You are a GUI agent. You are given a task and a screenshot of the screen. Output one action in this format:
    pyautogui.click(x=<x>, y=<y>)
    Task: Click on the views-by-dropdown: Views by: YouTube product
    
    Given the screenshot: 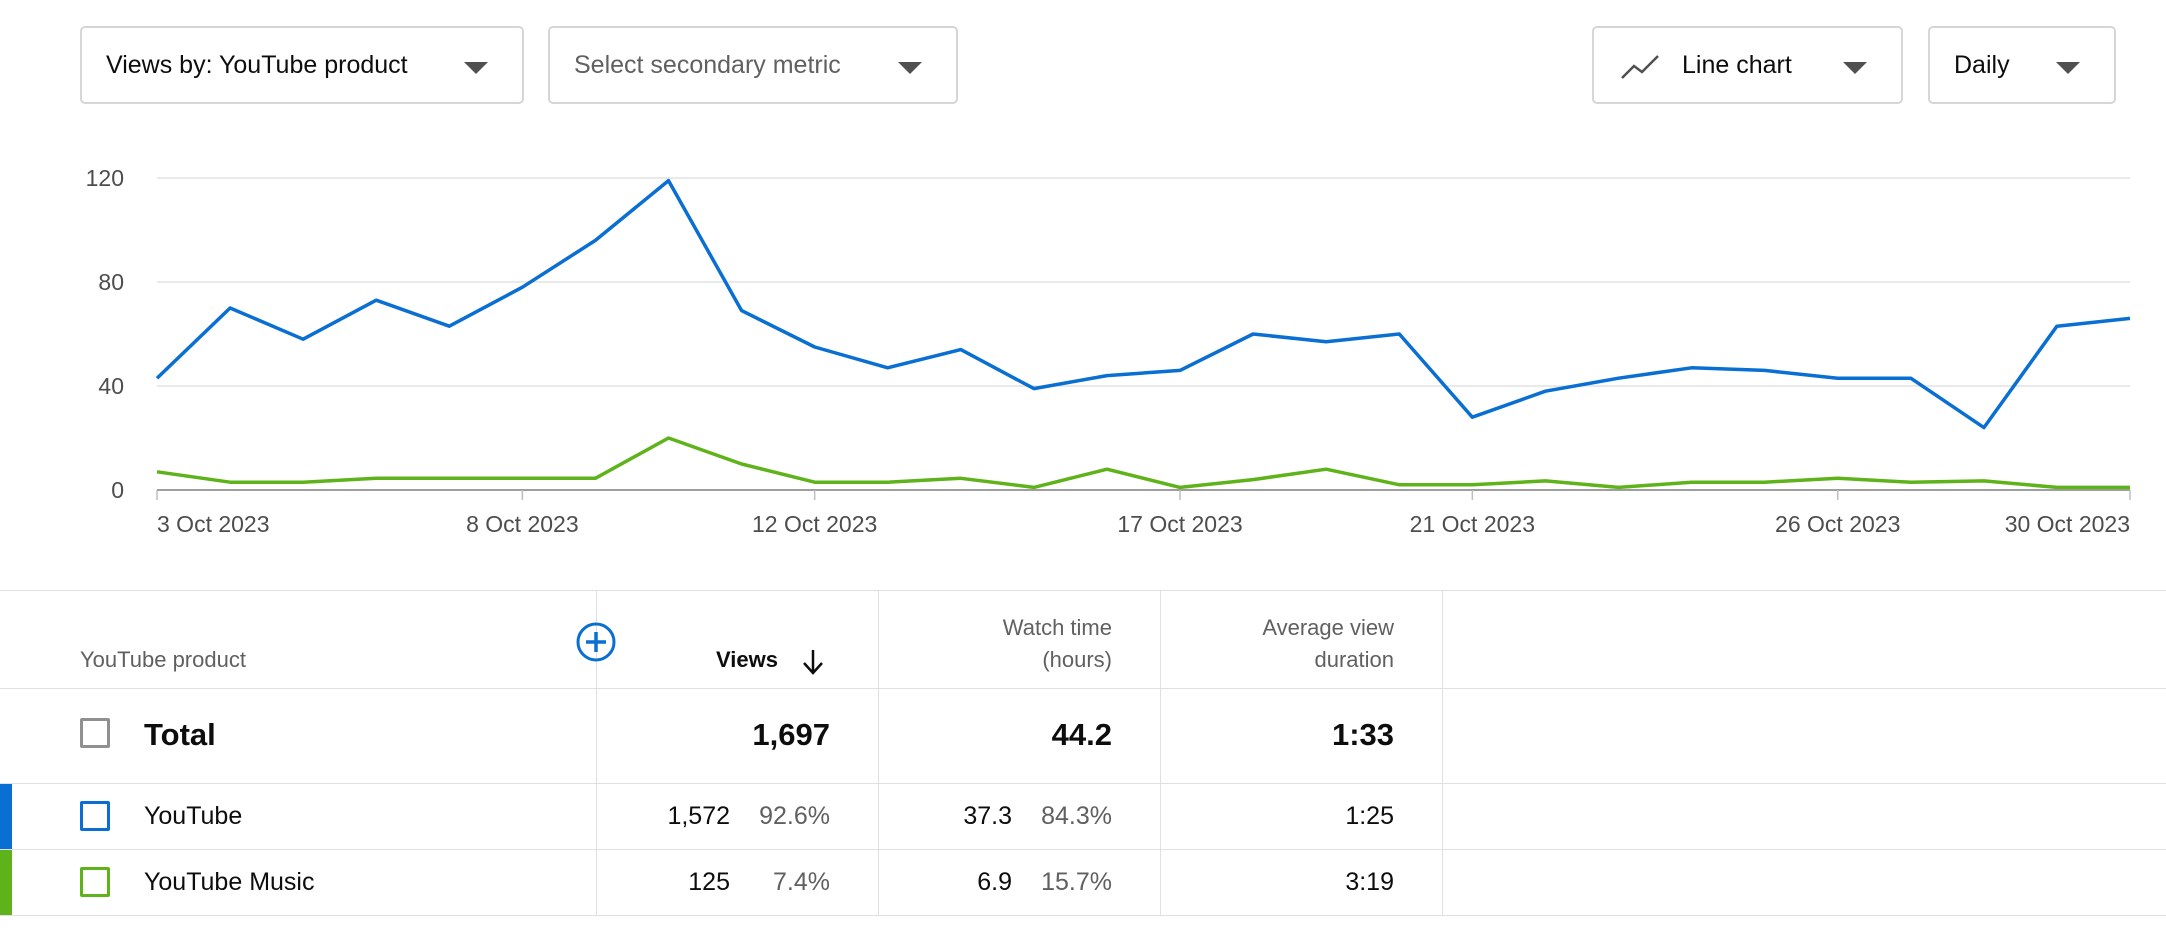 What is the action you would take?
    pyautogui.click(x=302, y=65)
    